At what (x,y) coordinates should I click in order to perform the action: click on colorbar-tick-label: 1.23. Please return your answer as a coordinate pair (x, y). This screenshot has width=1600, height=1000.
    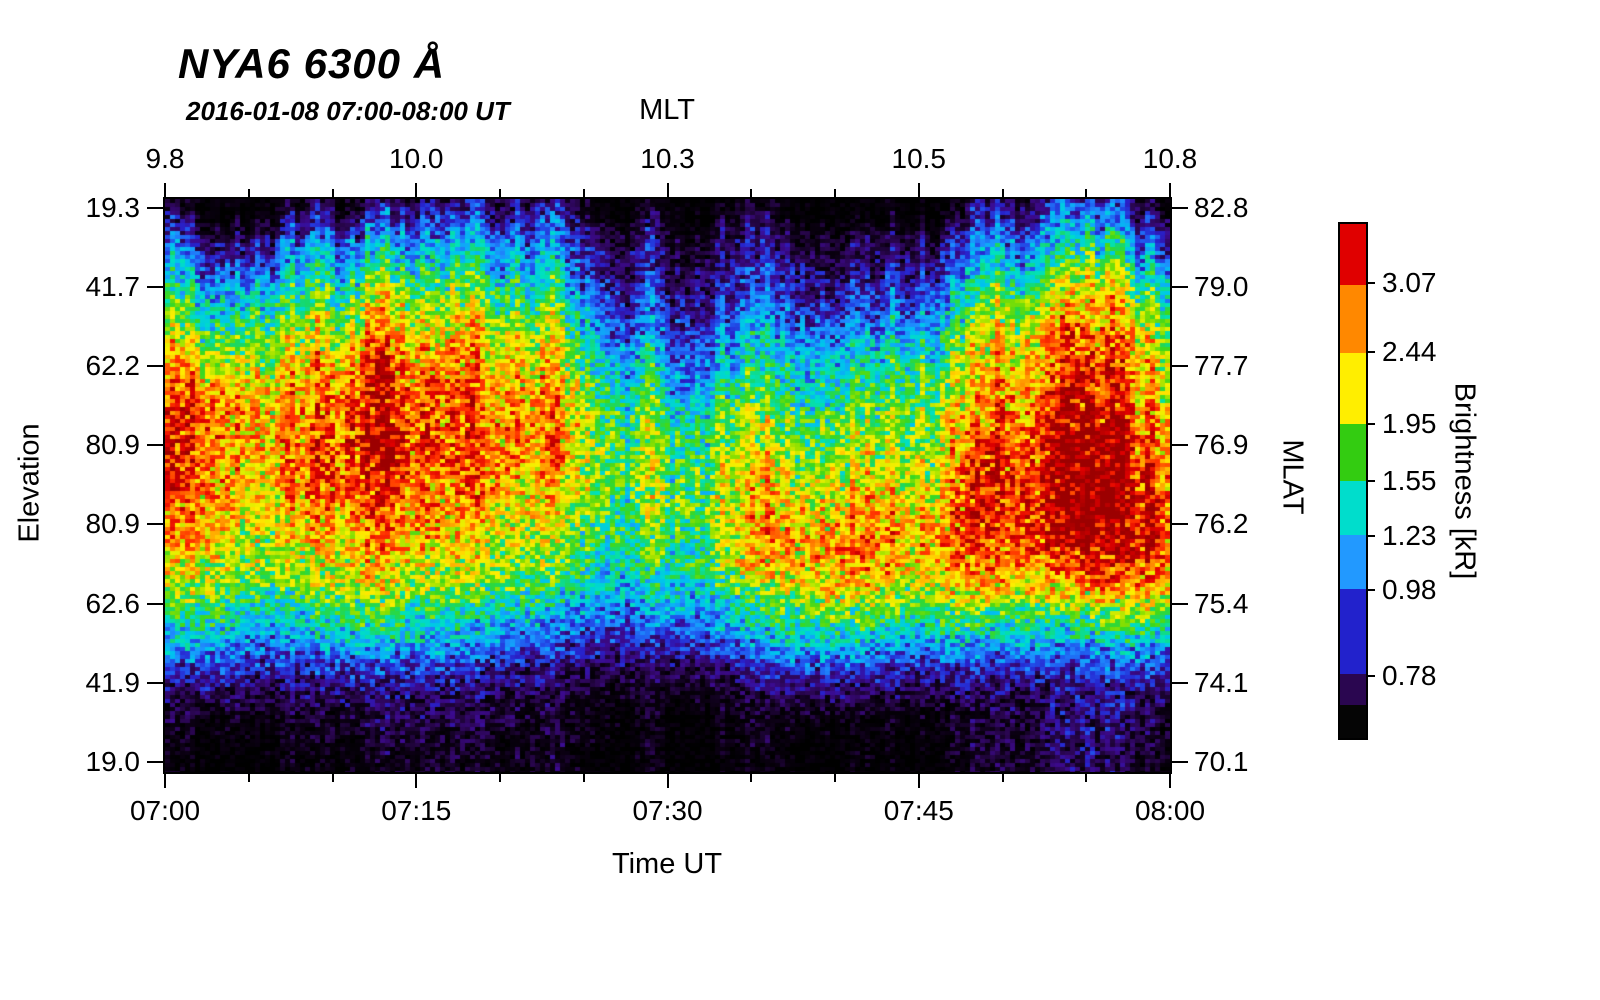
    Looking at the image, I should click on (1409, 535).